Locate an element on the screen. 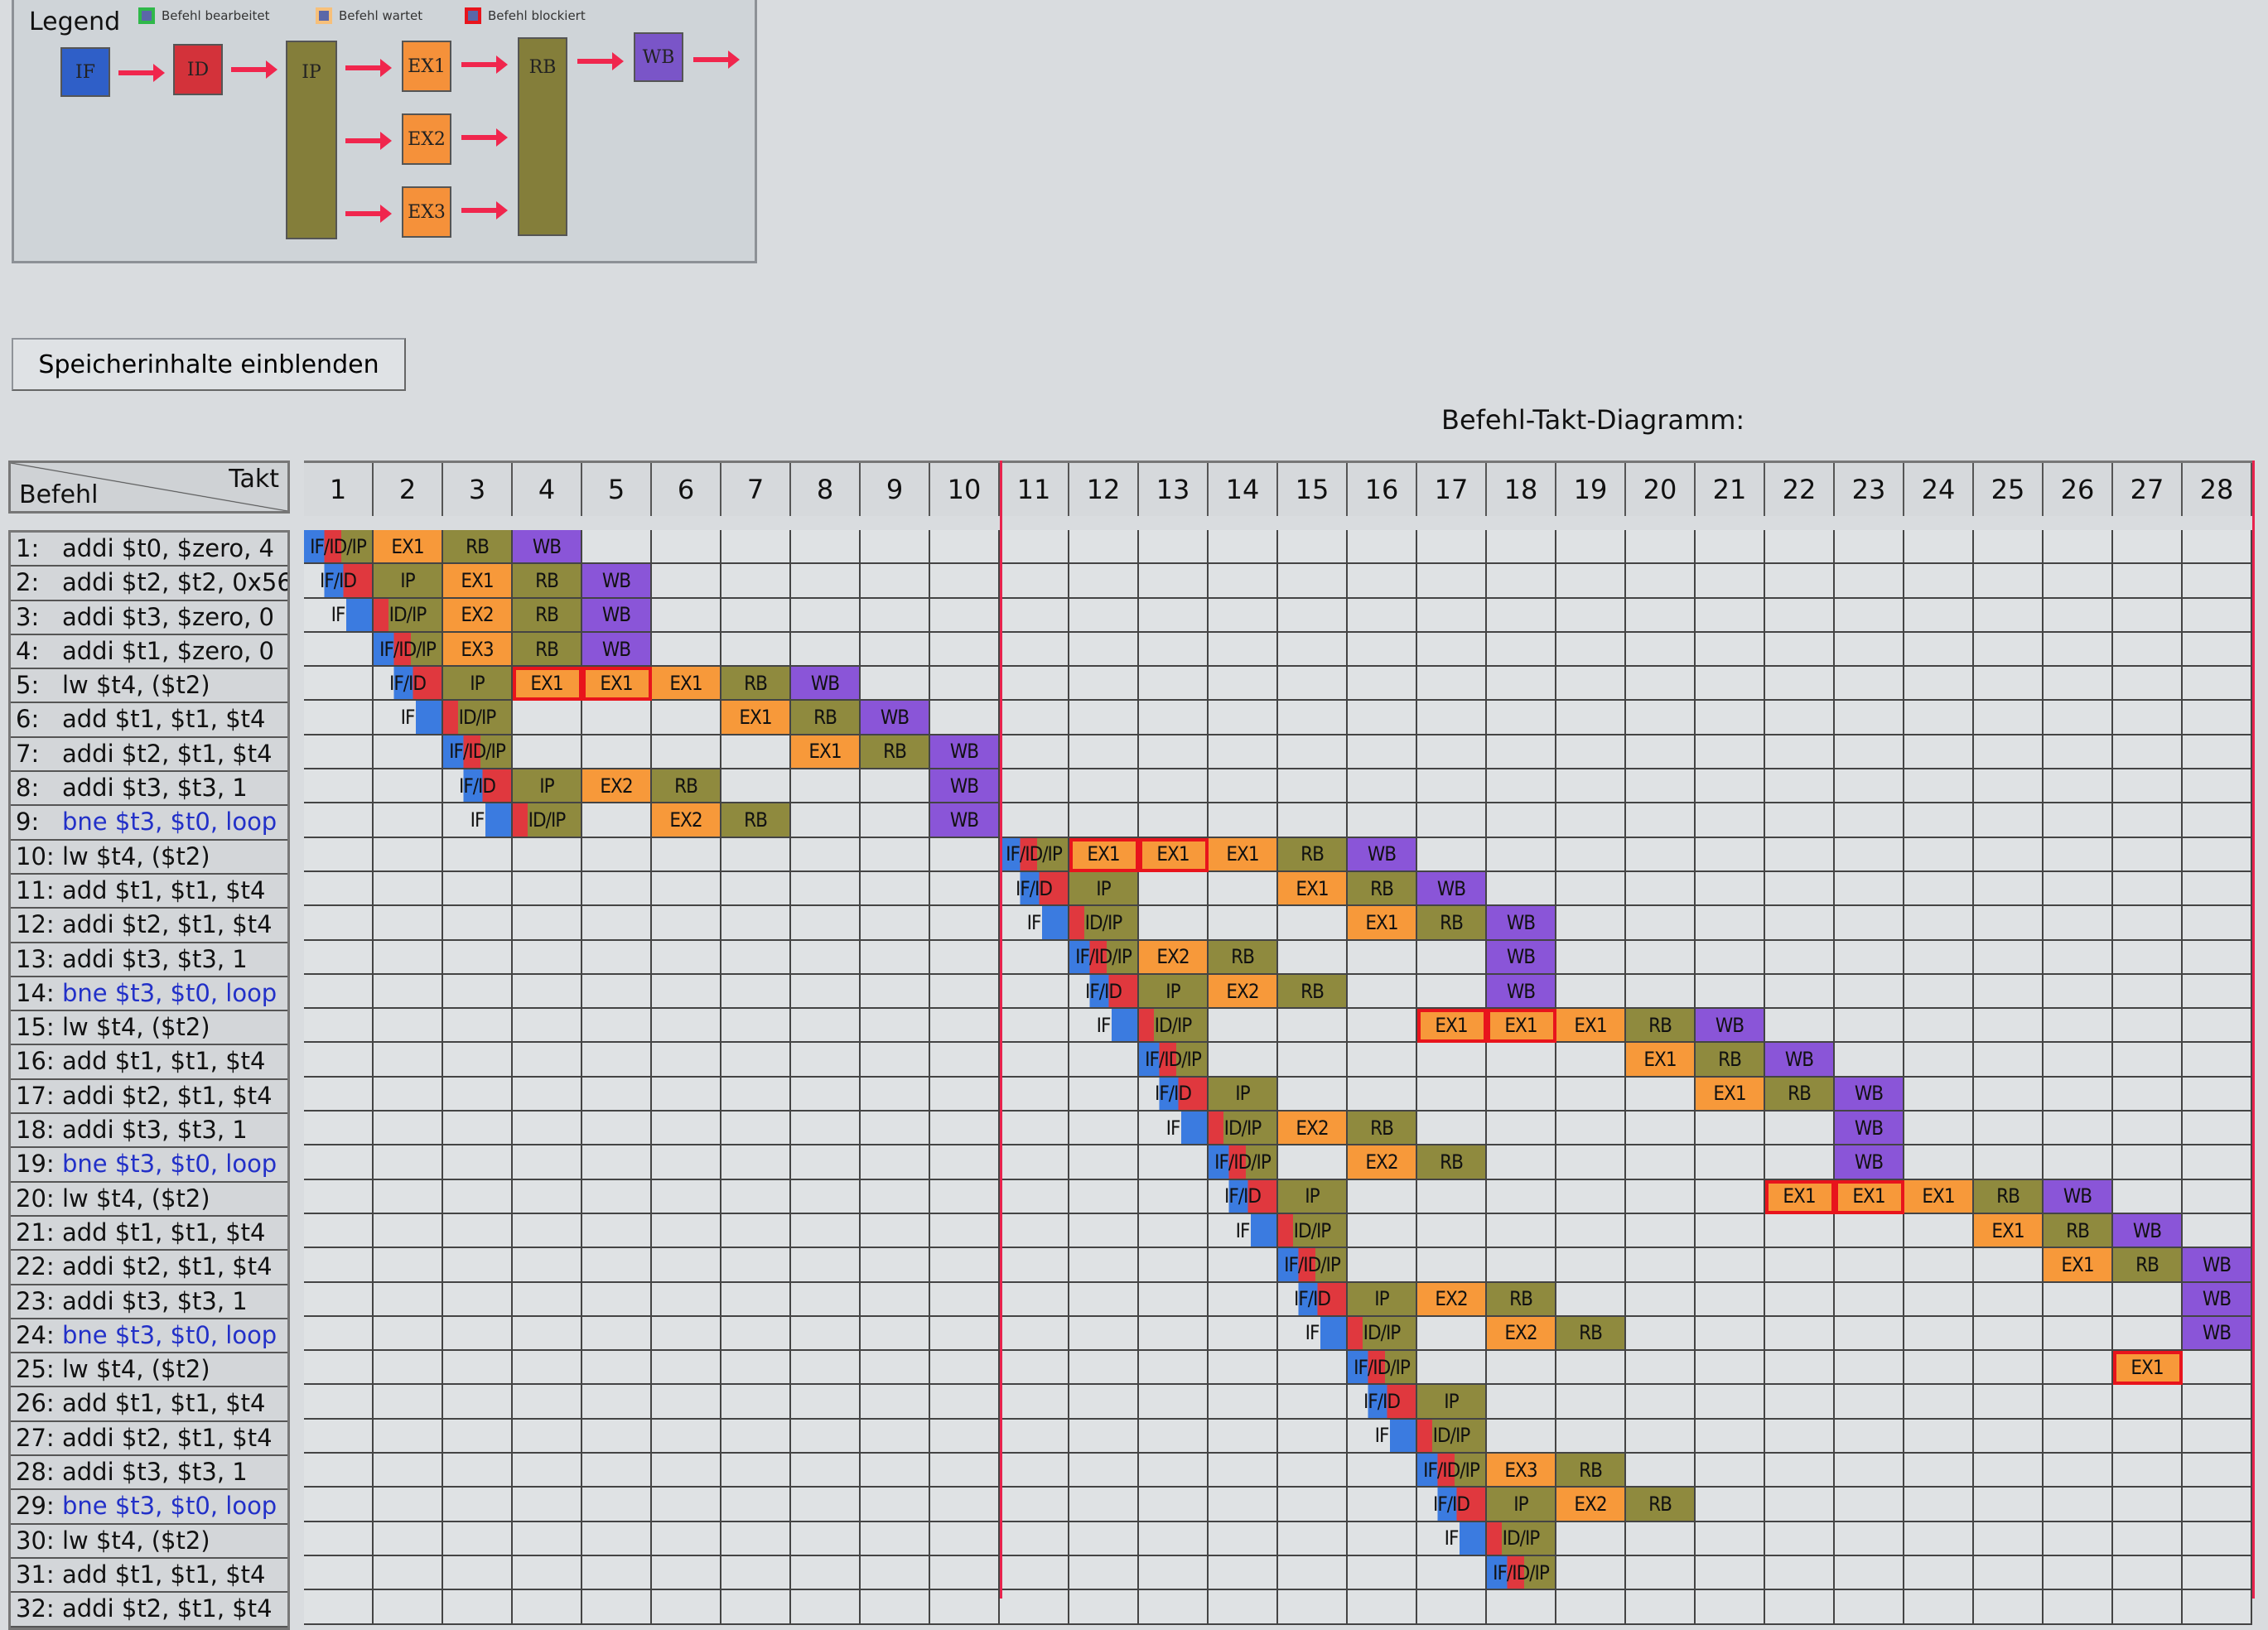 Image resolution: width=2268 pixels, height=1630 pixels. stage-cell-ex1: EX1 is located at coordinates (1591, 1026).